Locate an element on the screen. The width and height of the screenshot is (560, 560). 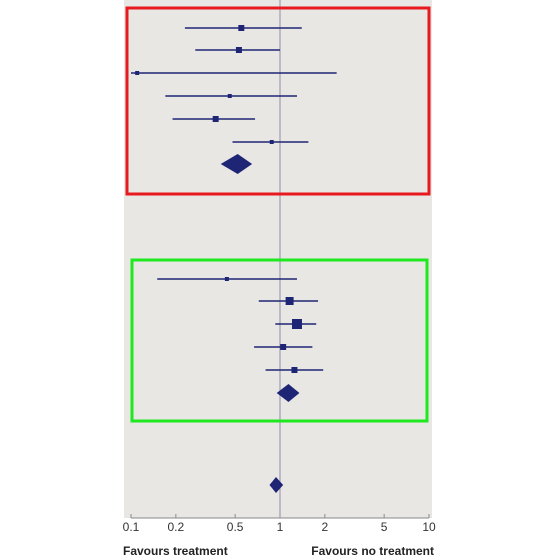
x-tick-label: 2 is located at coordinates (325, 527).